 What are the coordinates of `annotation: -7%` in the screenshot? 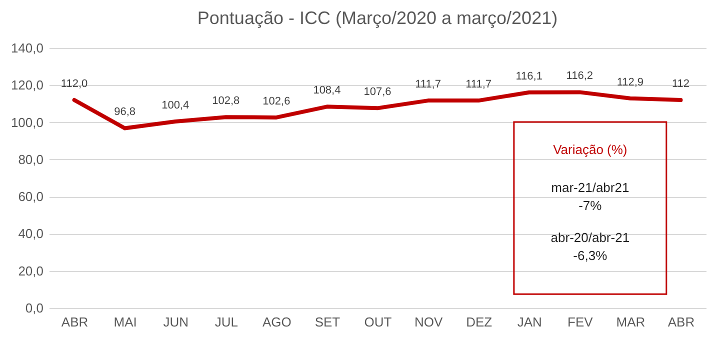 It's located at (590, 205).